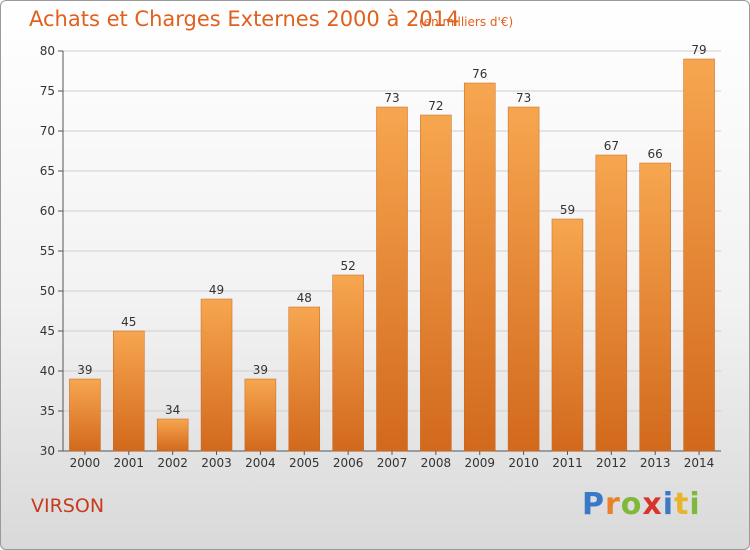 This screenshot has height=550, width=750. What do you see at coordinates (655, 307) in the screenshot?
I see `bar-2013` at bounding box center [655, 307].